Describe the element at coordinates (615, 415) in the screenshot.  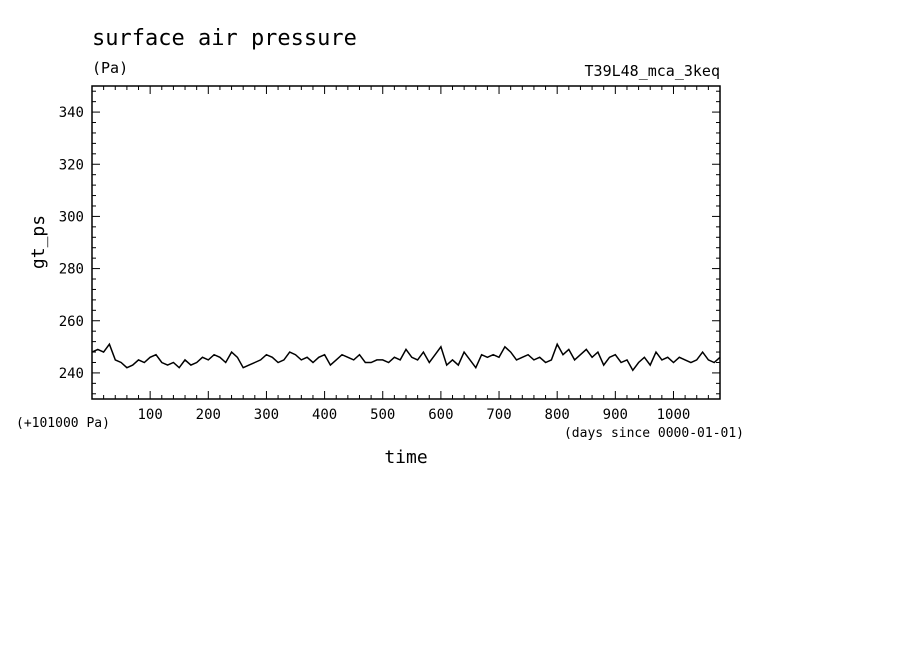
I see `x-tick-label: 900` at that location.